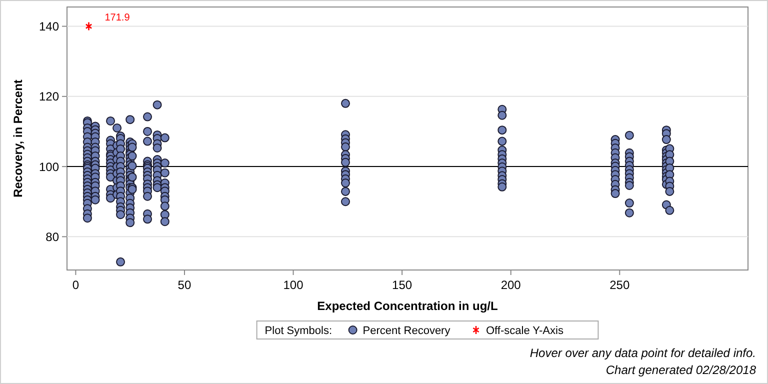 The height and width of the screenshot is (384, 768). Describe the element at coordinates (406, 331) in the screenshot. I see `legend-label: Percent Recovery` at that location.